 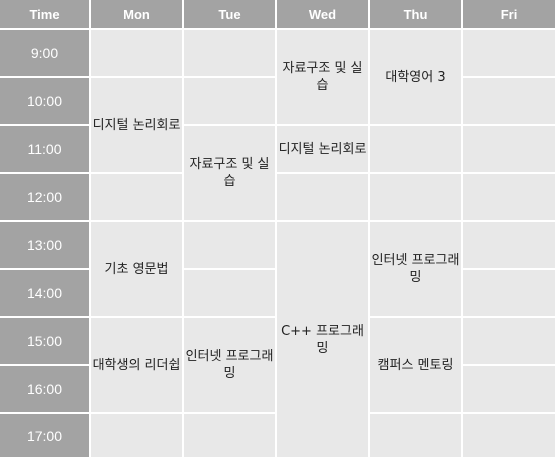 I want to click on course-block-mon-leadership: 대학생의 리더쉽, so click(x=136, y=365).